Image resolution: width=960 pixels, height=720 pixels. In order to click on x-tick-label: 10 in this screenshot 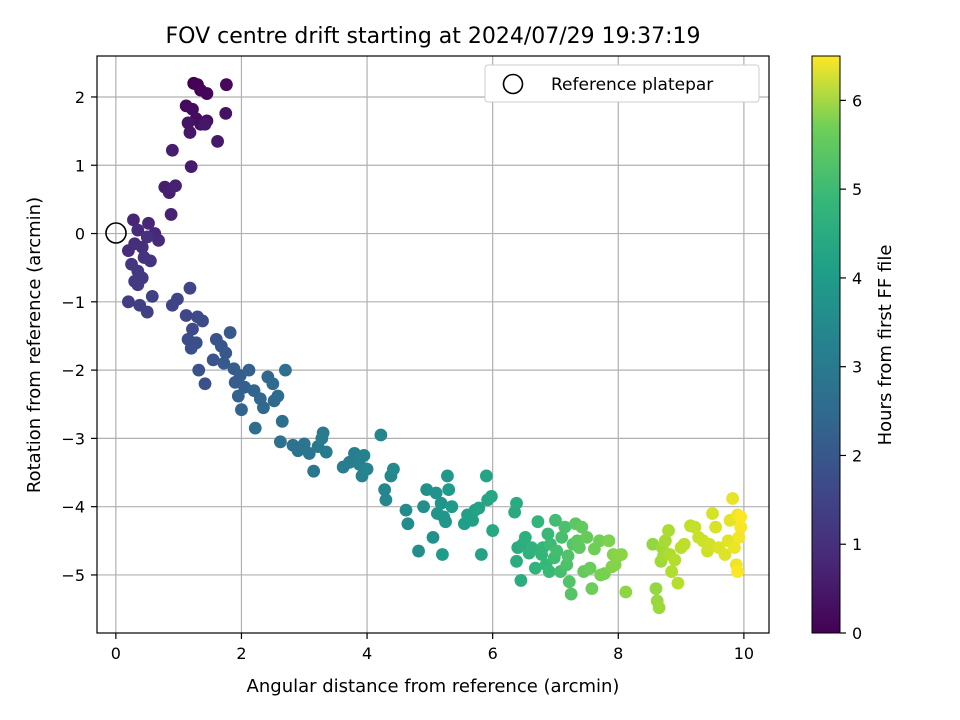, I will do `click(744, 653)`.